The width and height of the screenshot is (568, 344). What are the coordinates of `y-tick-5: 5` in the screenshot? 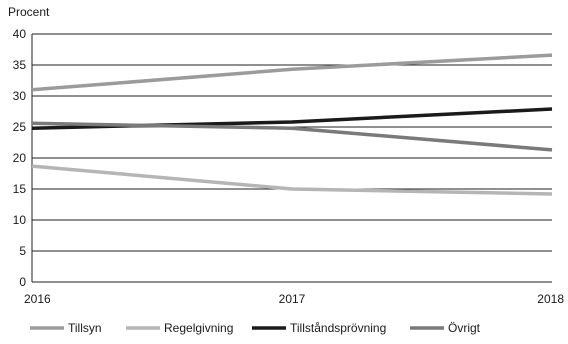 It's located at (22, 251).